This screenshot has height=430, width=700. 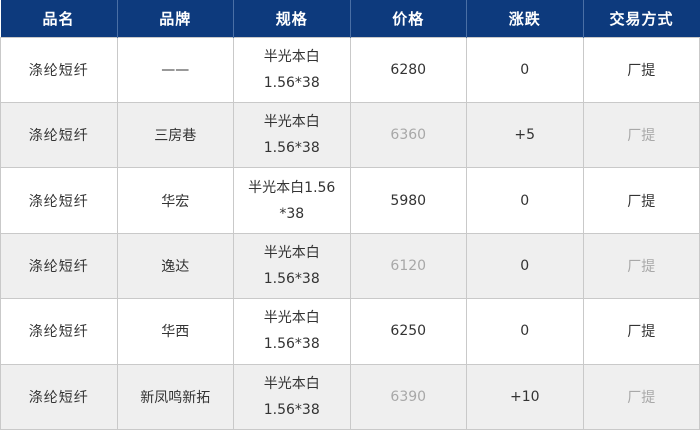 I want to click on brand-cell: 华宏, so click(x=175, y=200).